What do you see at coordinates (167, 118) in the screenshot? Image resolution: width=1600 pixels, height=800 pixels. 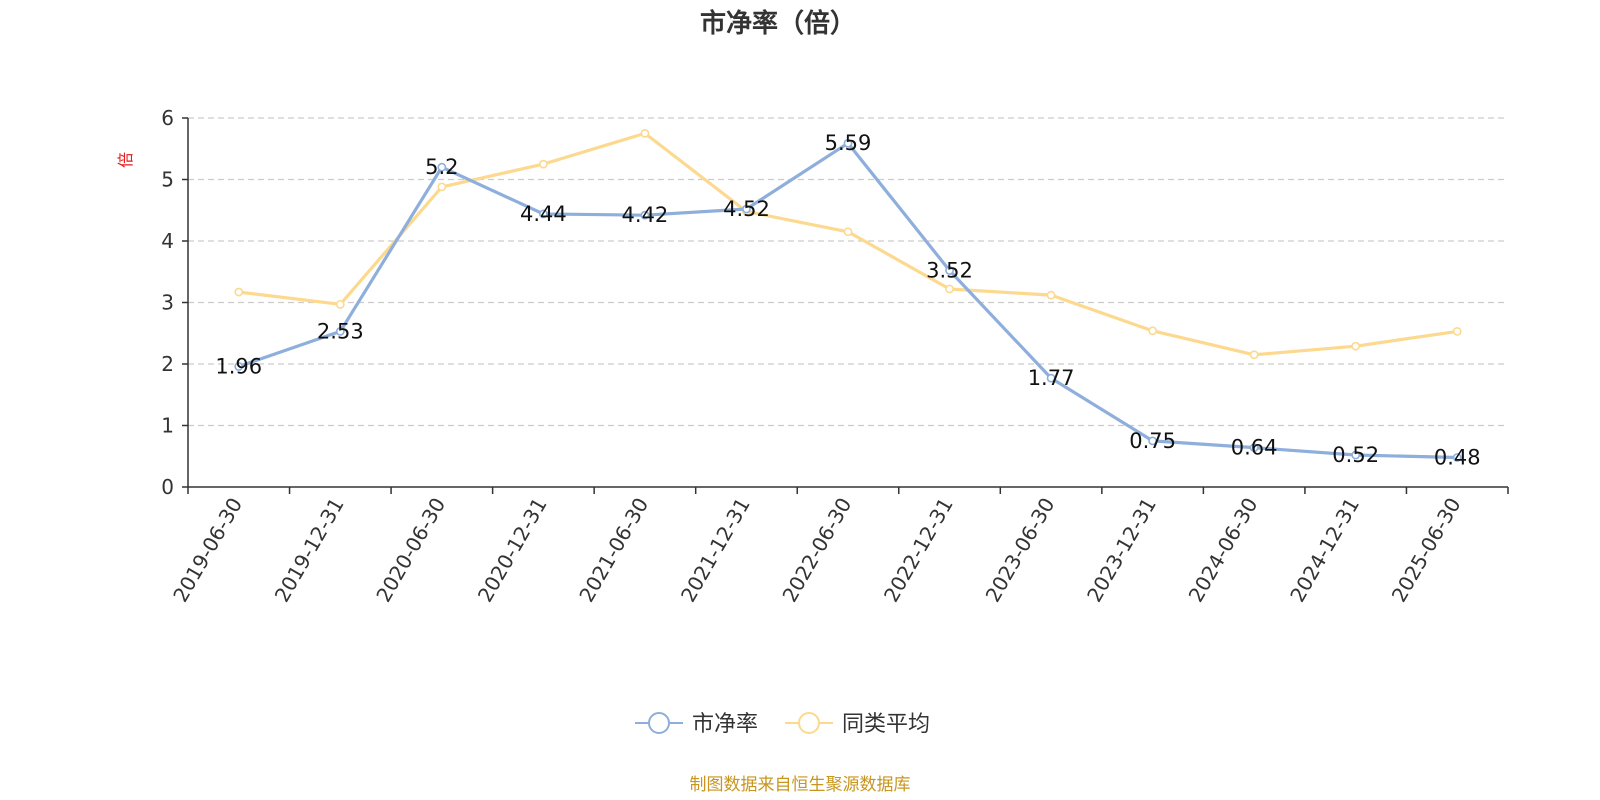 I see `y-tick-label: 6` at bounding box center [167, 118].